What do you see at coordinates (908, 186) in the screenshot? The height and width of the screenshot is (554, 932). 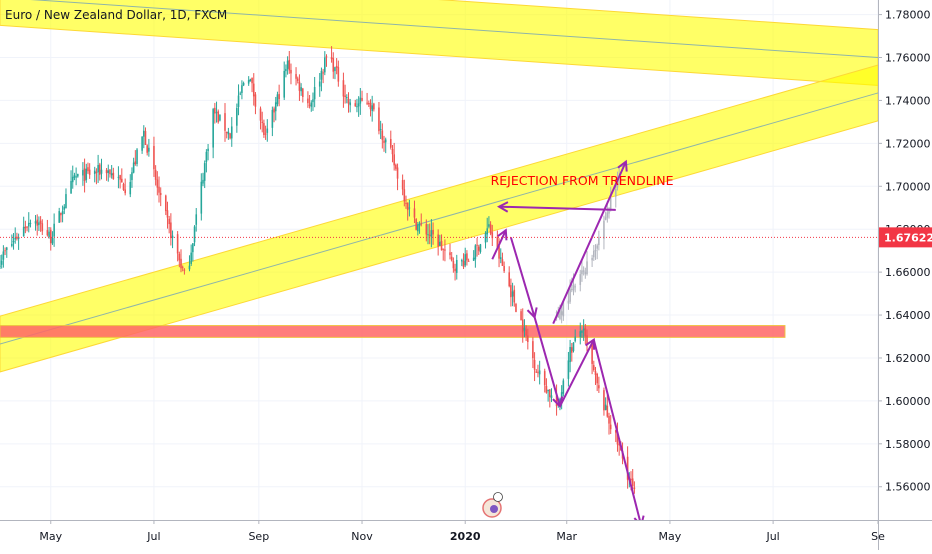 I see `y-tick-label: 1.70000` at bounding box center [908, 186].